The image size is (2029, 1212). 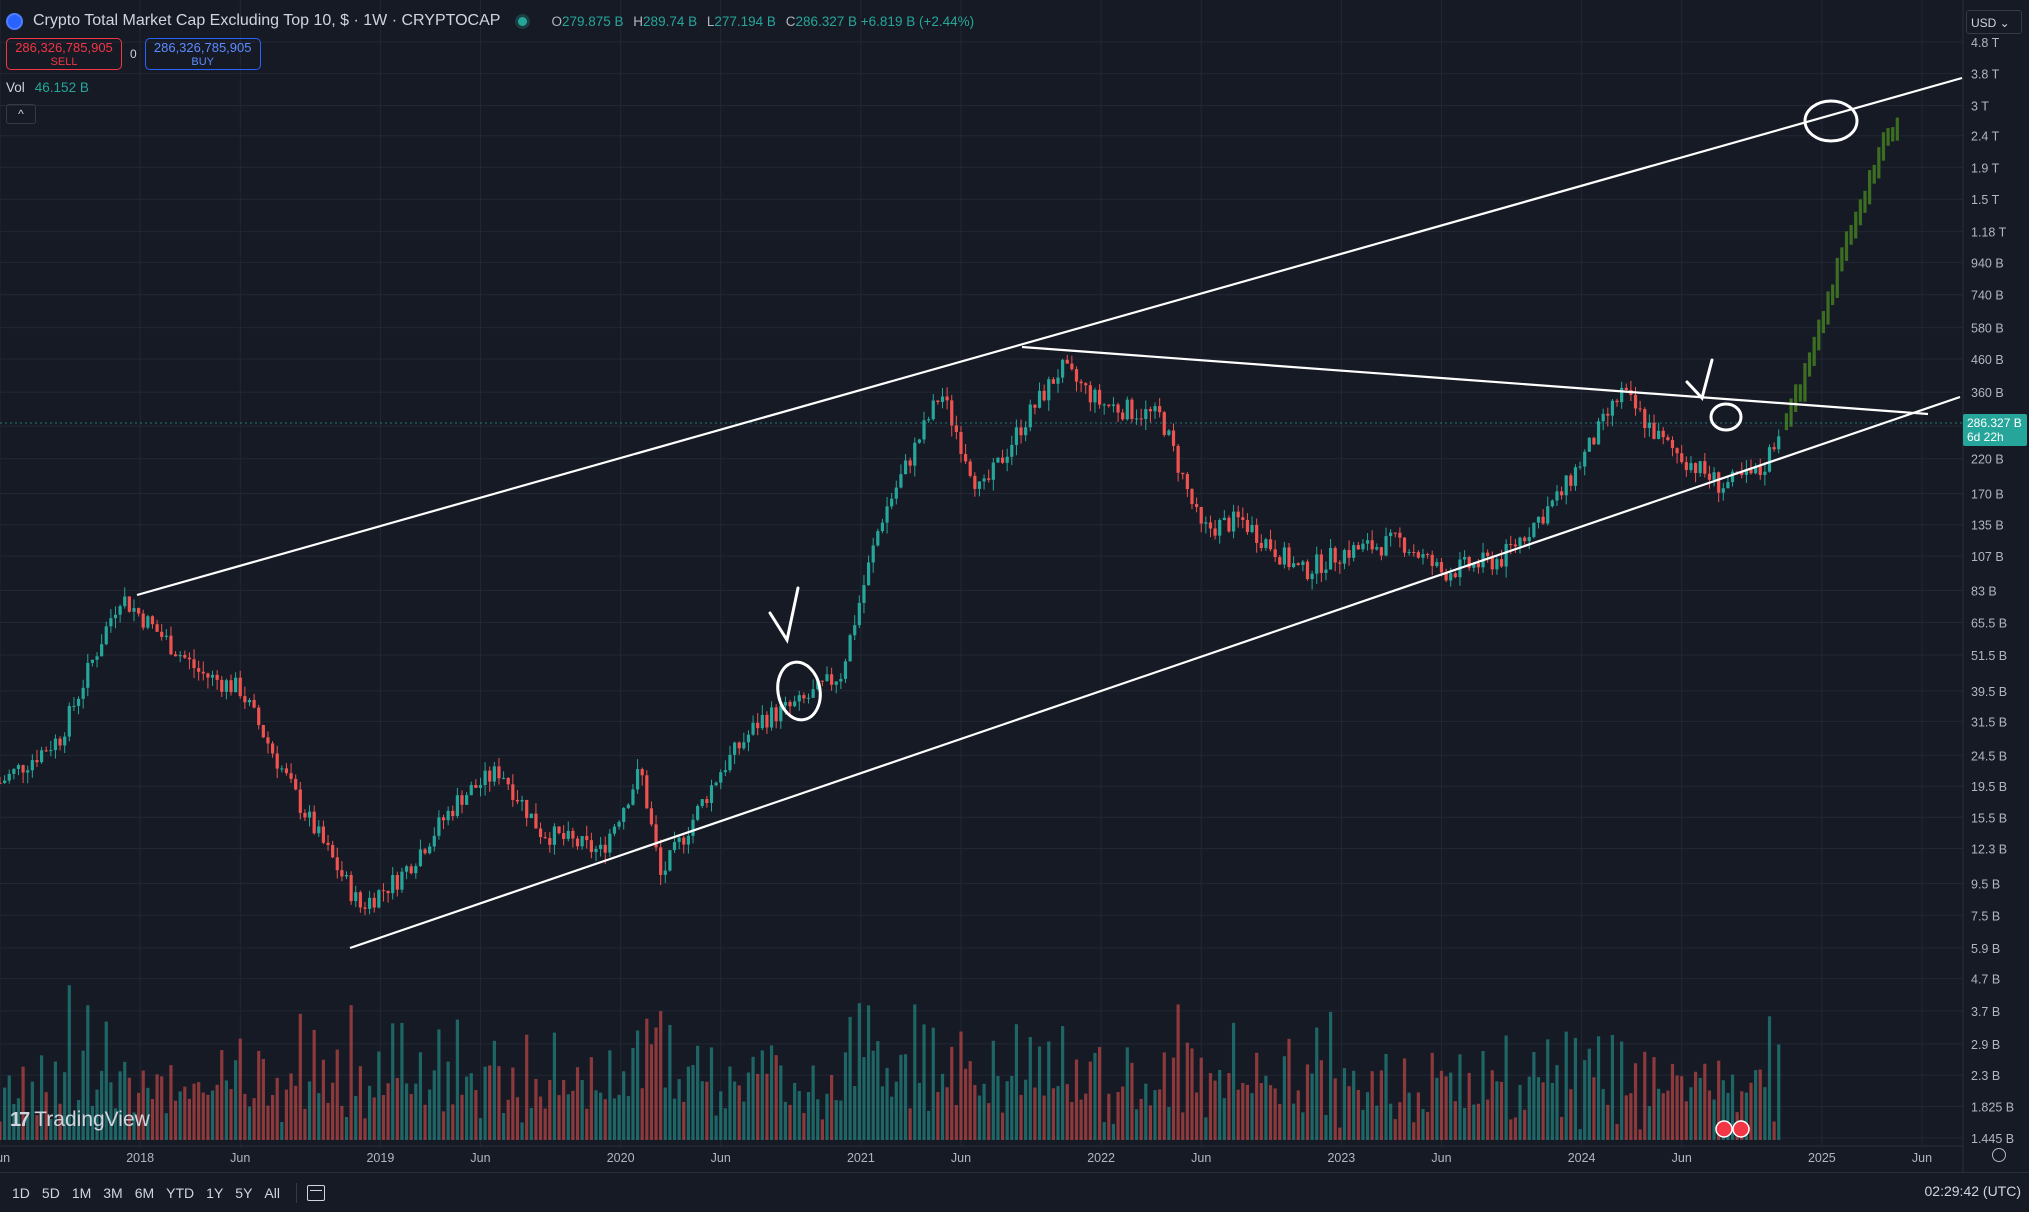 I want to click on range-3m: 3M, so click(x=113, y=1192).